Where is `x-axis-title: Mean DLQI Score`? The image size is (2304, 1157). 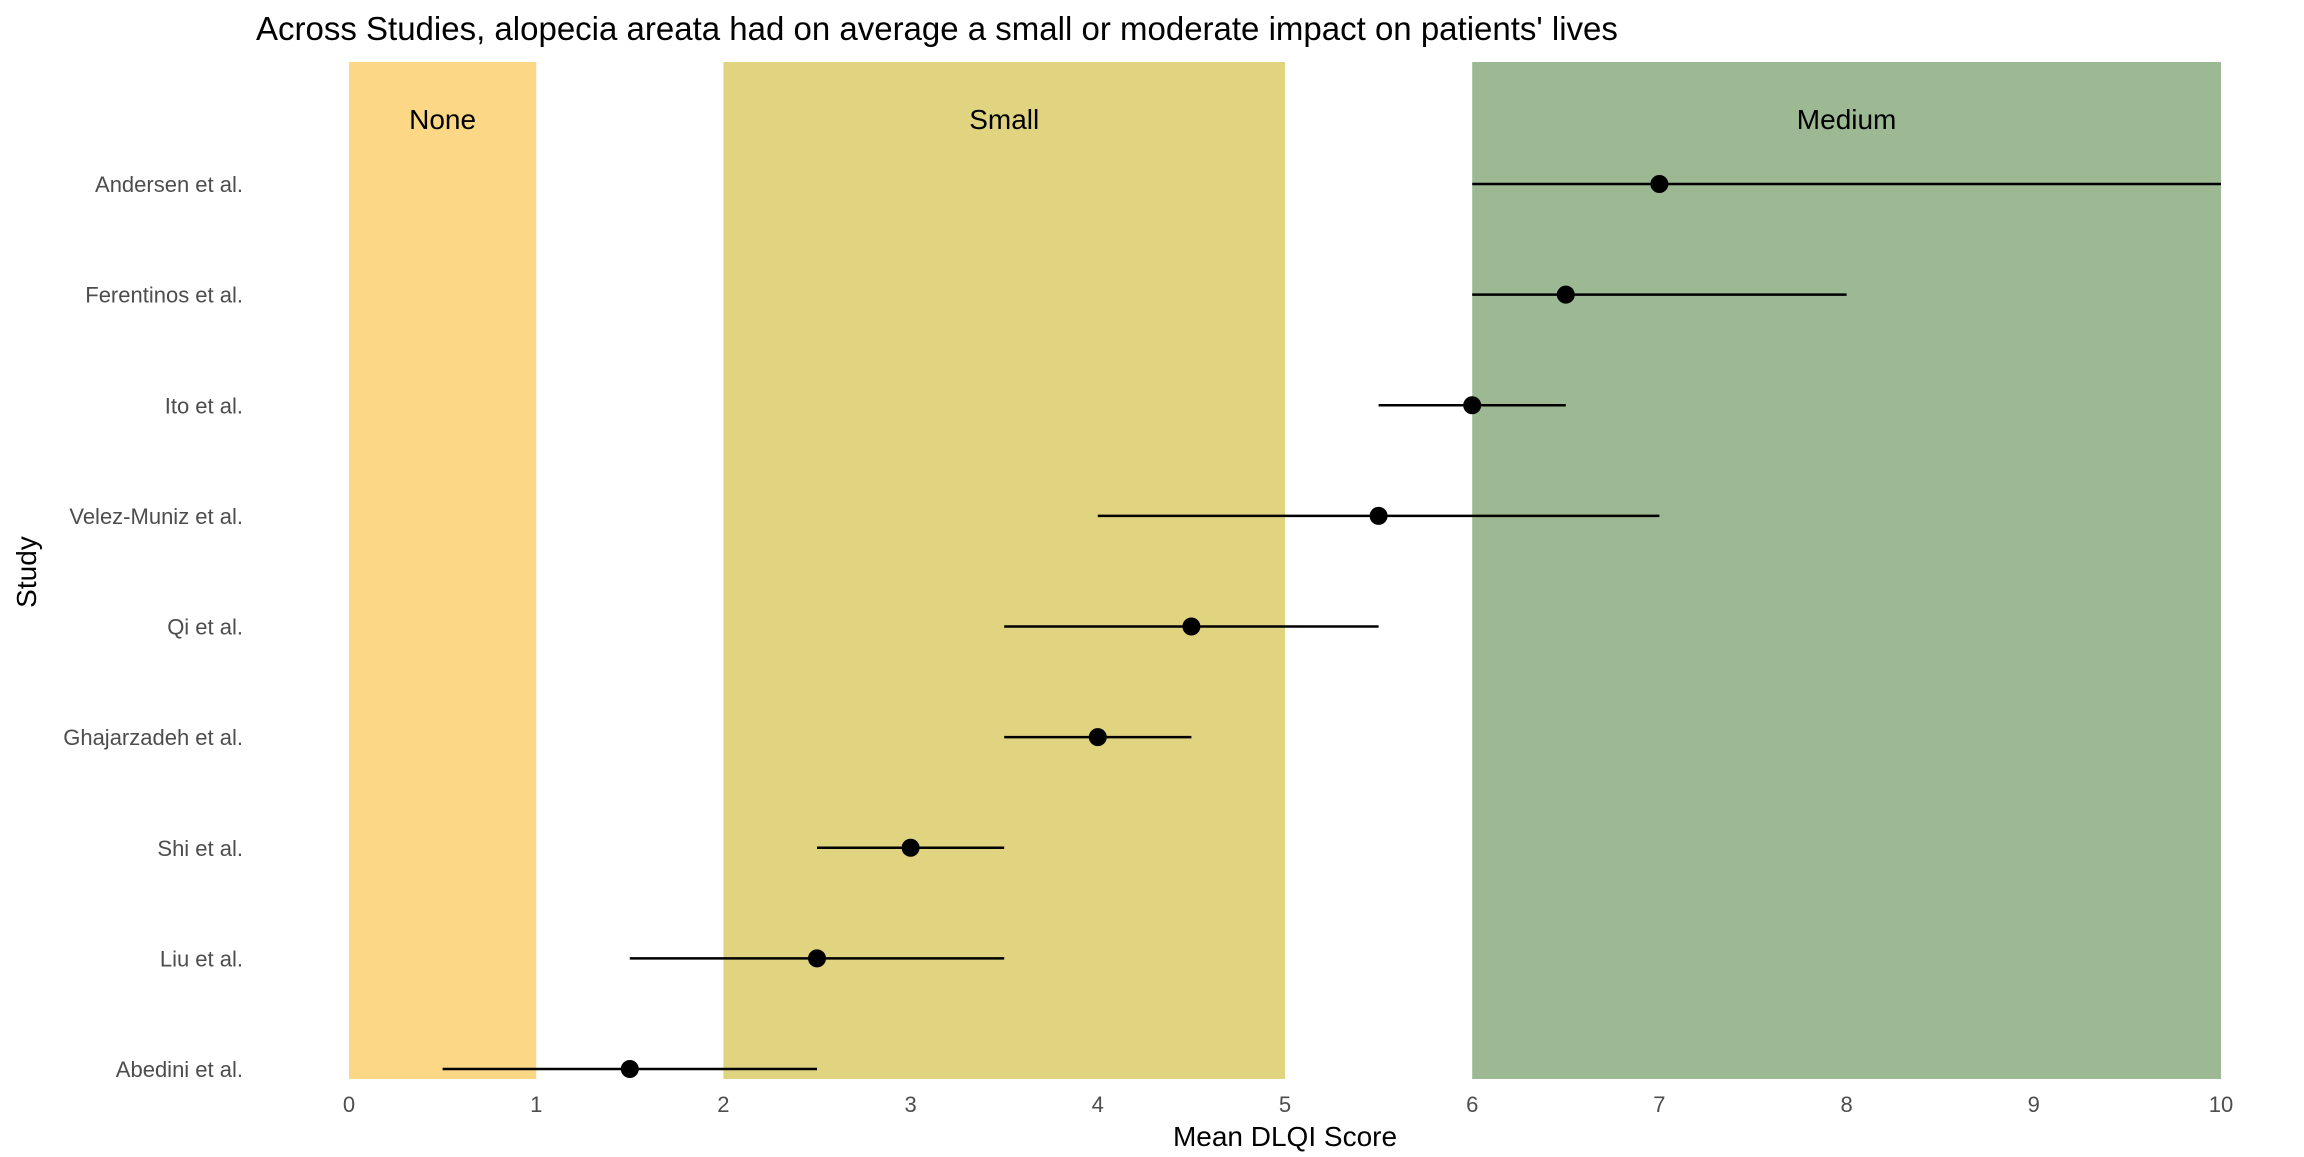
x-axis-title: Mean DLQI Score is located at coordinates (1285, 1136).